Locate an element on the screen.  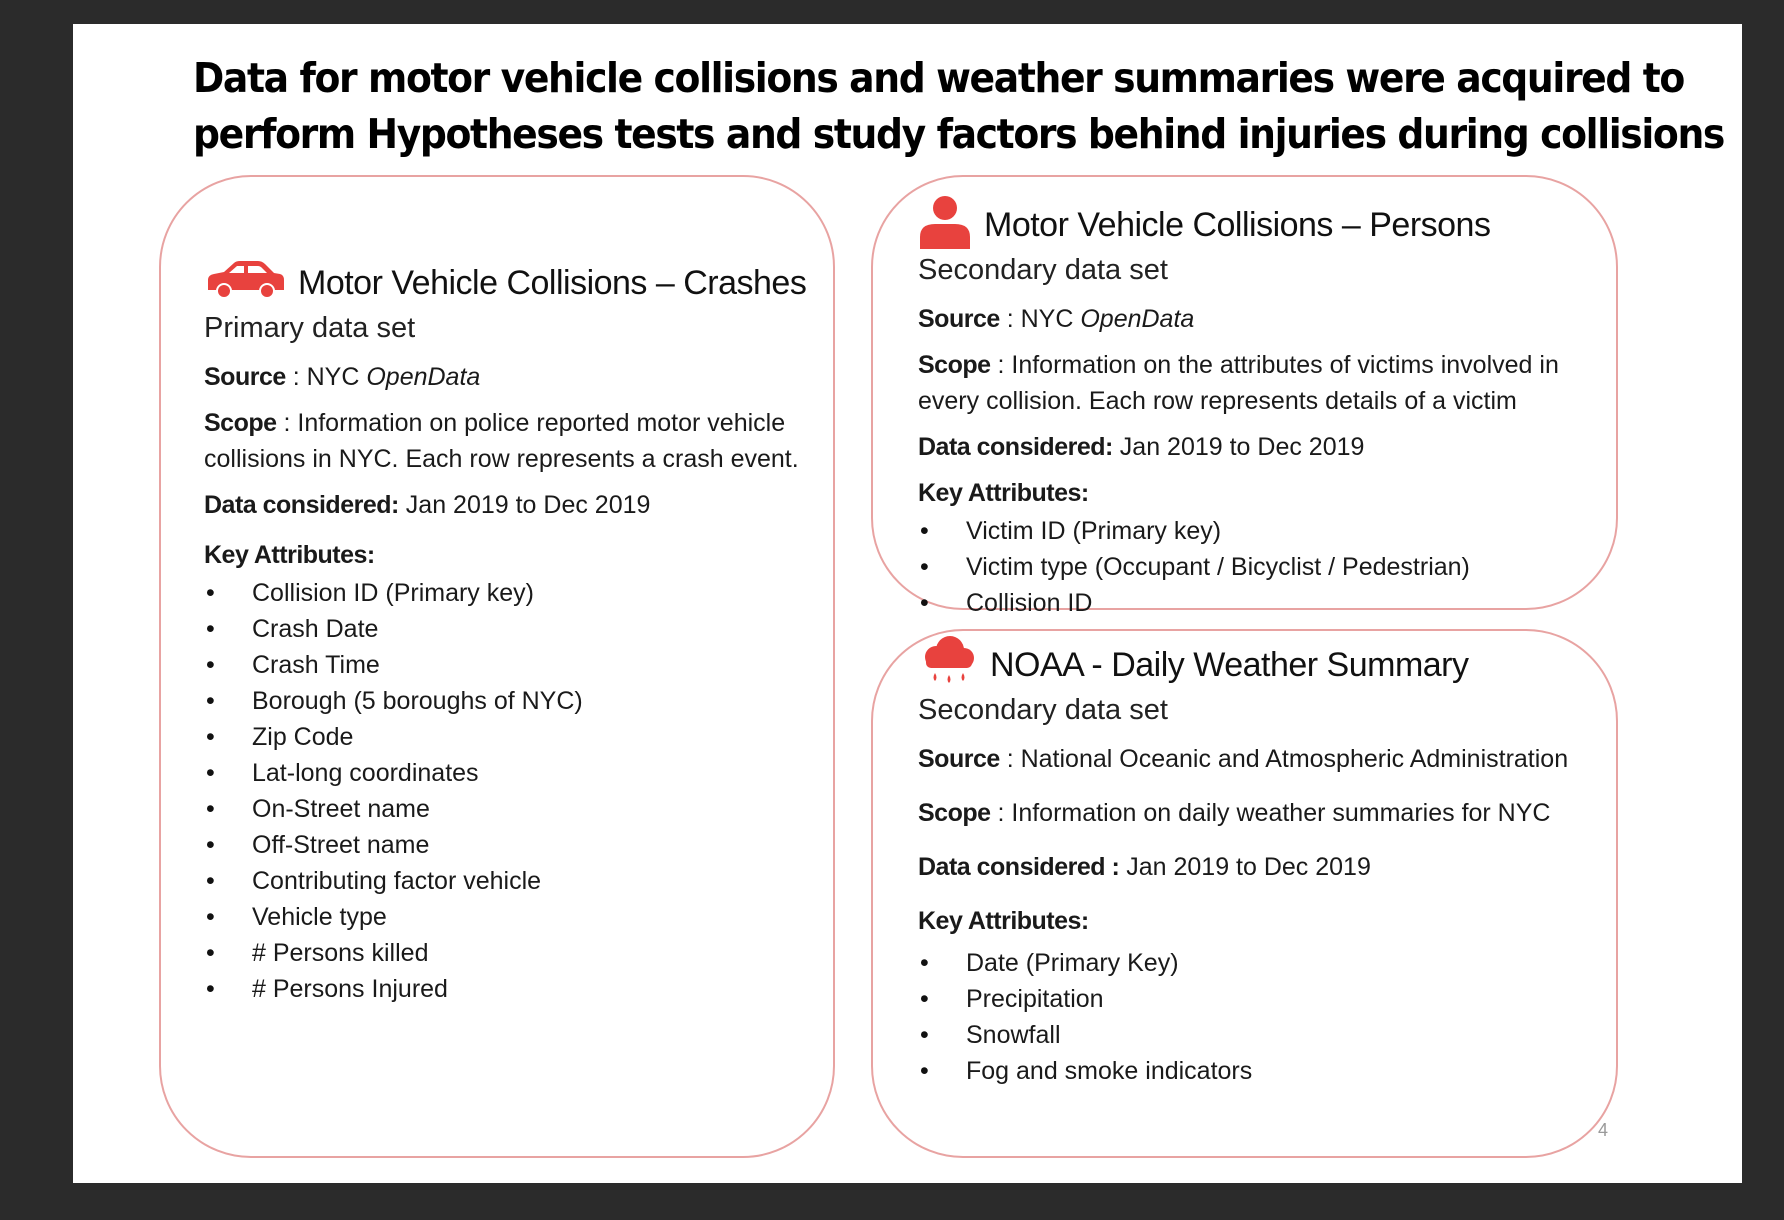
crashes-scope-label: Scope is located at coordinates (240, 423).